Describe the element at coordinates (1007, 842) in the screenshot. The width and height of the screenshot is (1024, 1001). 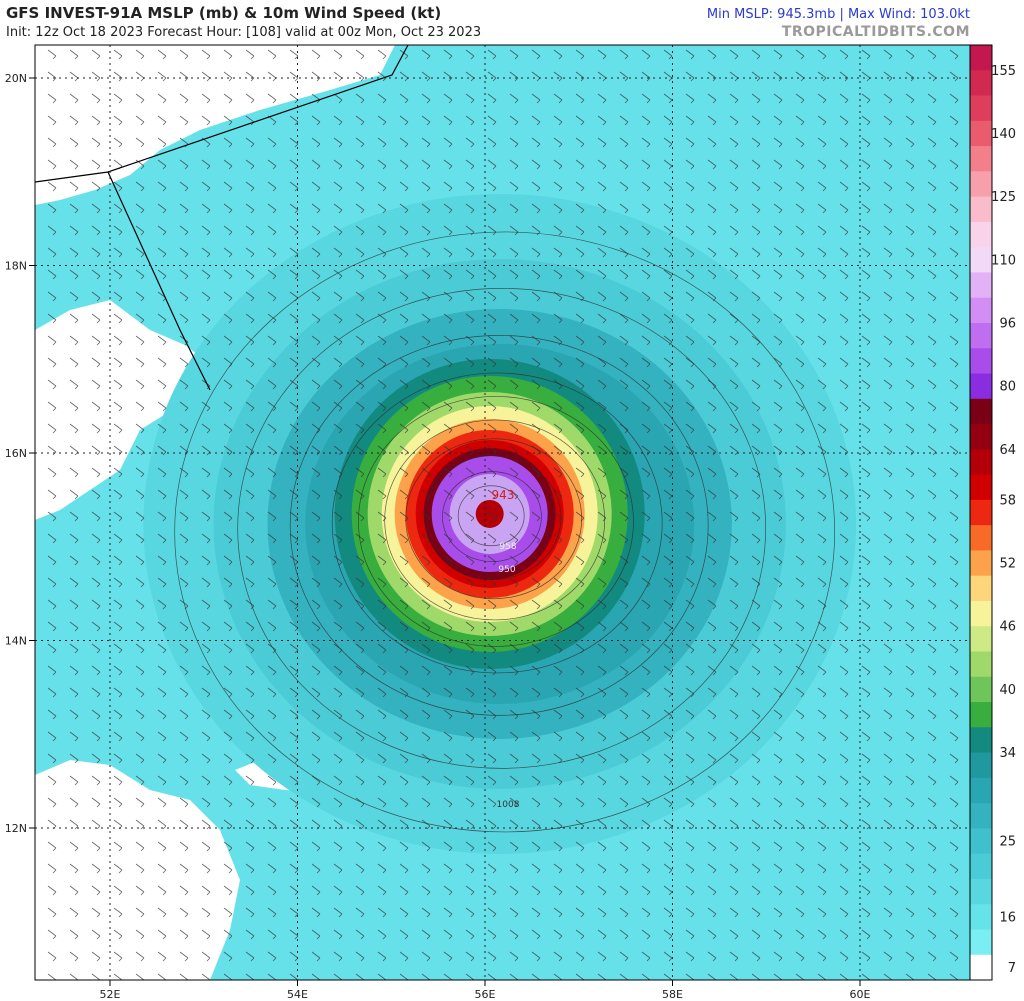
I see `colorbar-label: 25` at that location.